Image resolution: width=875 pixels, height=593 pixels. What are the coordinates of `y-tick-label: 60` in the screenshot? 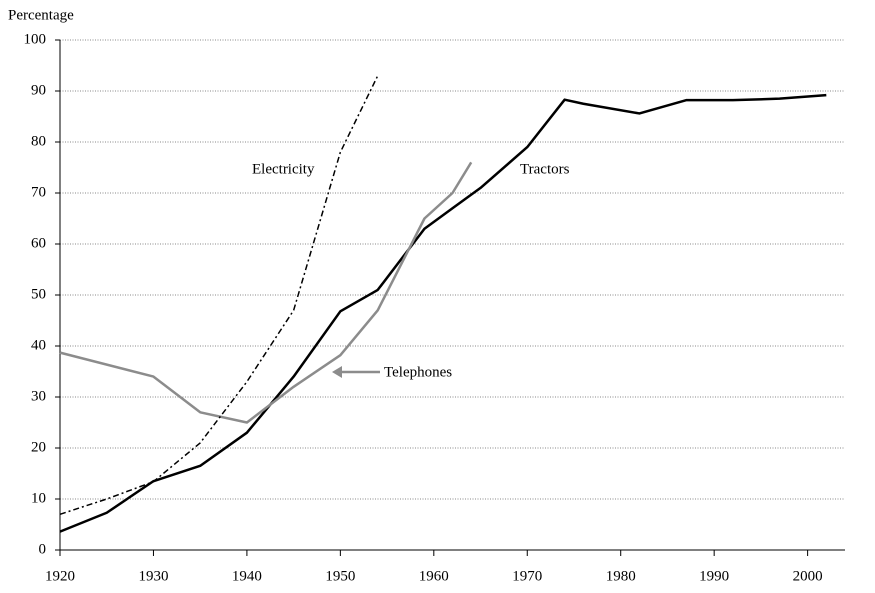 It's located at (38, 243).